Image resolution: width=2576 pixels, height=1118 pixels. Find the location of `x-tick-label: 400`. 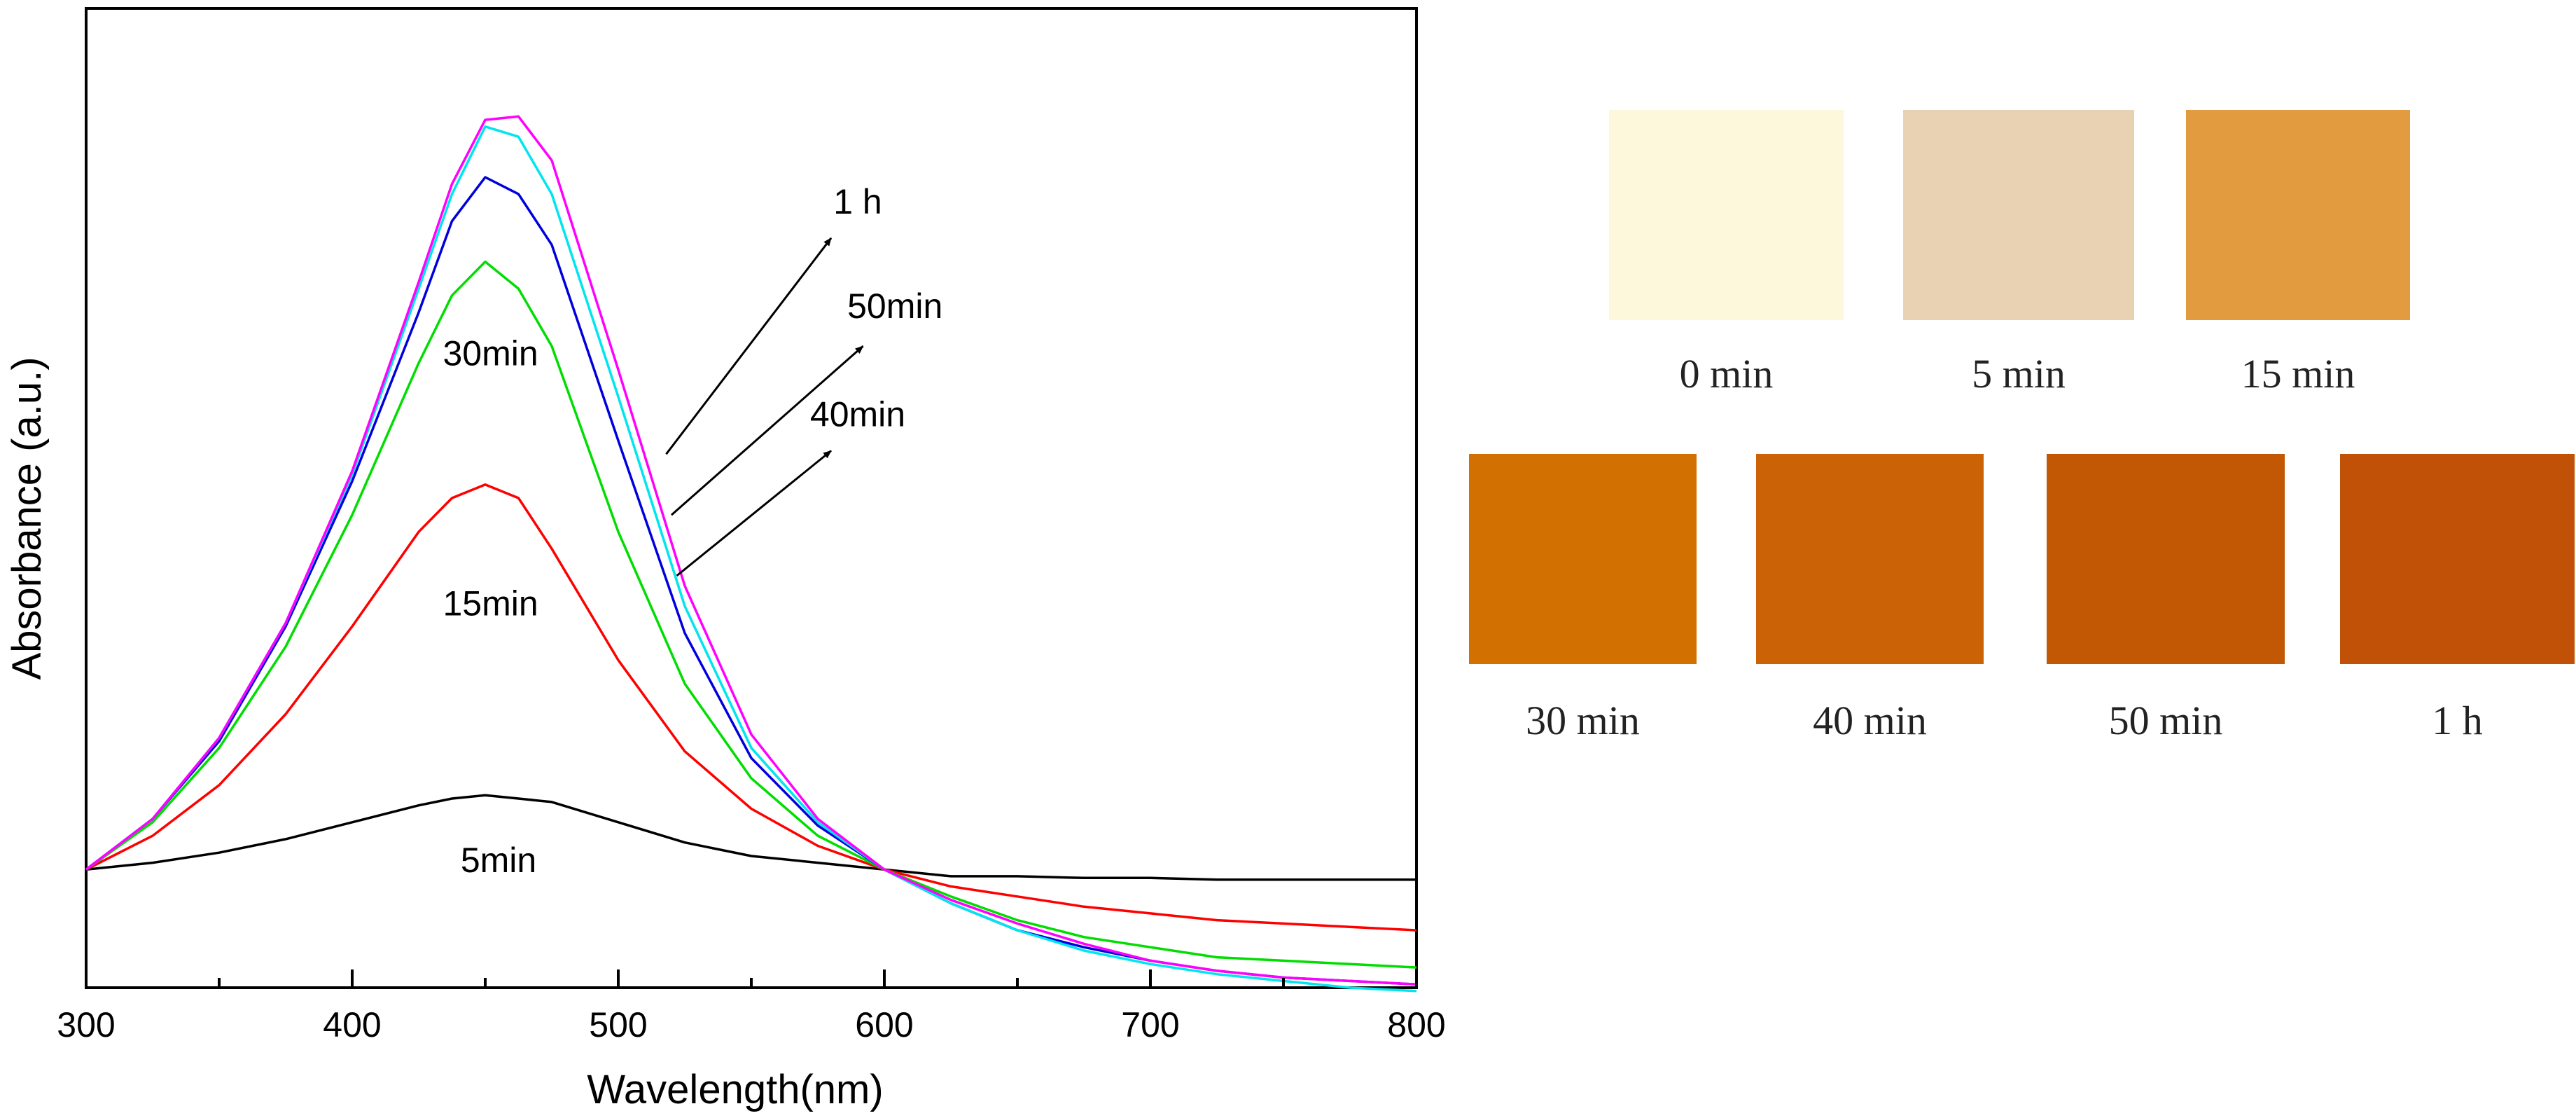

x-tick-label: 400 is located at coordinates (352, 1024).